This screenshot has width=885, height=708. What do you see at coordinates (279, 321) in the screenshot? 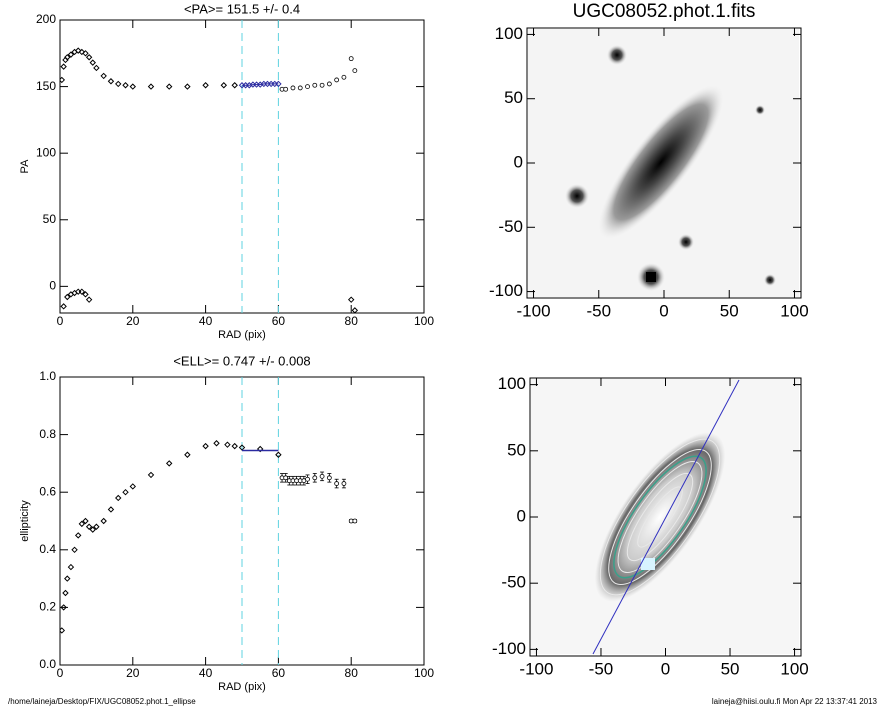
I see `x-tick-label: 60` at bounding box center [279, 321].